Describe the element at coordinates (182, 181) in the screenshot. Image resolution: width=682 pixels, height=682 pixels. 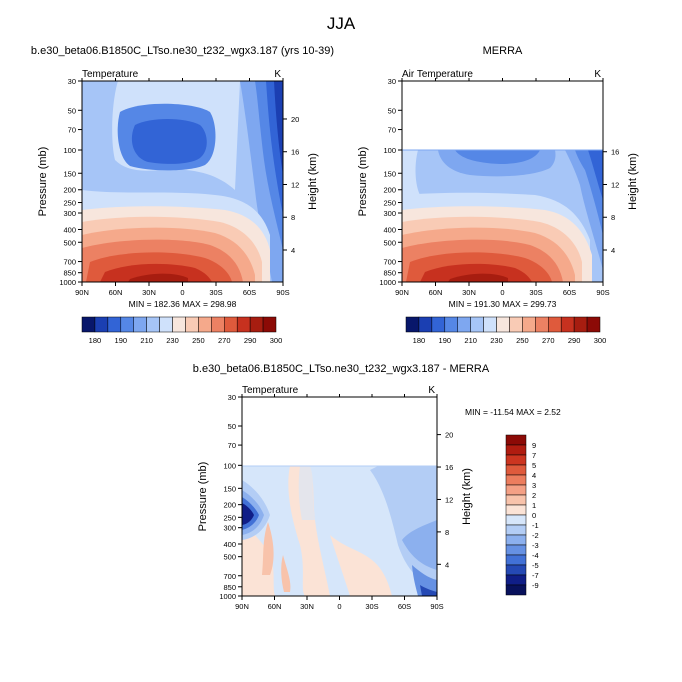
I see `model-contour-field` at that location.